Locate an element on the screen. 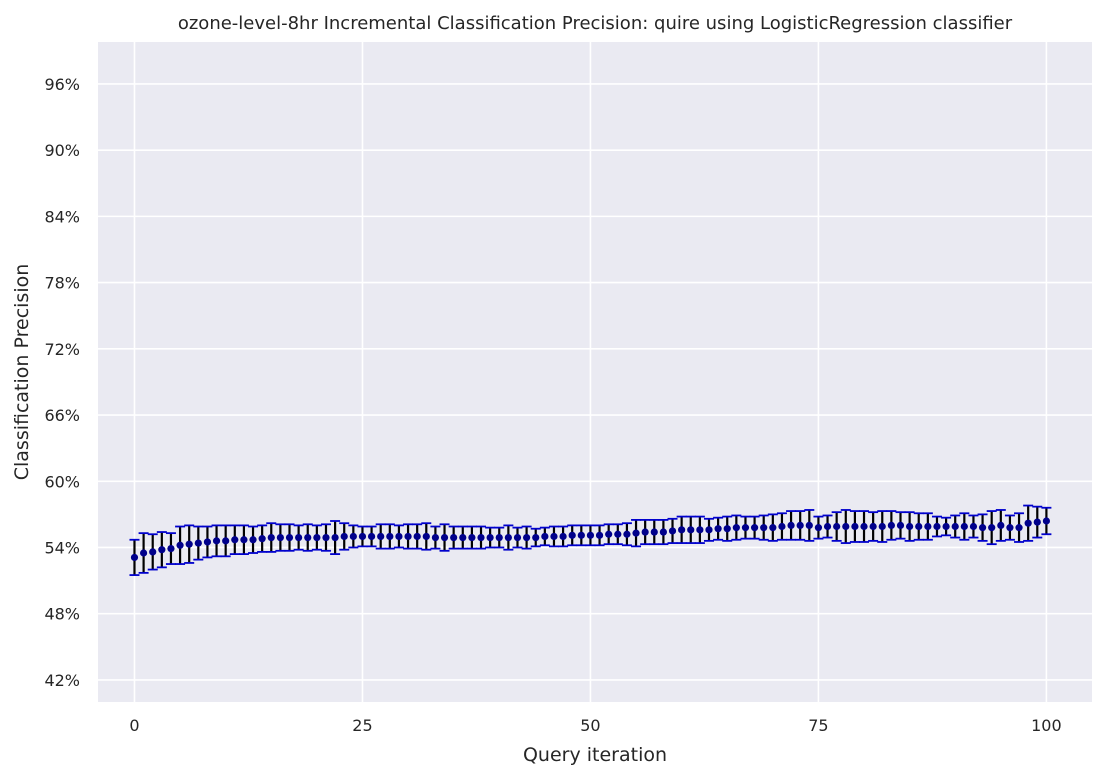  x-axis-label: Query iteration is located at coordinates (595, 755).